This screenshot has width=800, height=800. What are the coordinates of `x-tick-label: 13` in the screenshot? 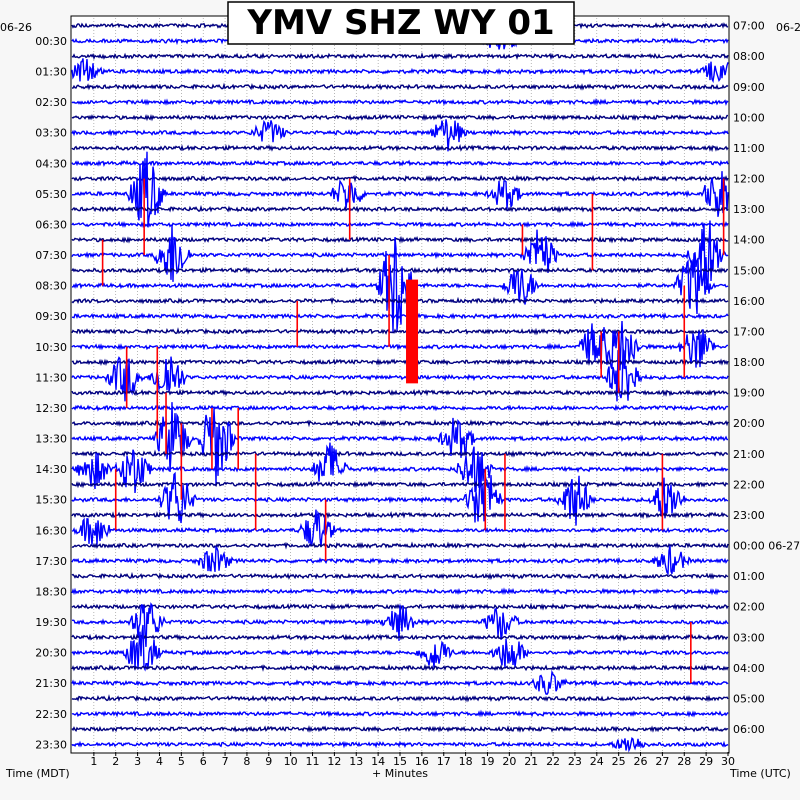 It's located at (356, 761).